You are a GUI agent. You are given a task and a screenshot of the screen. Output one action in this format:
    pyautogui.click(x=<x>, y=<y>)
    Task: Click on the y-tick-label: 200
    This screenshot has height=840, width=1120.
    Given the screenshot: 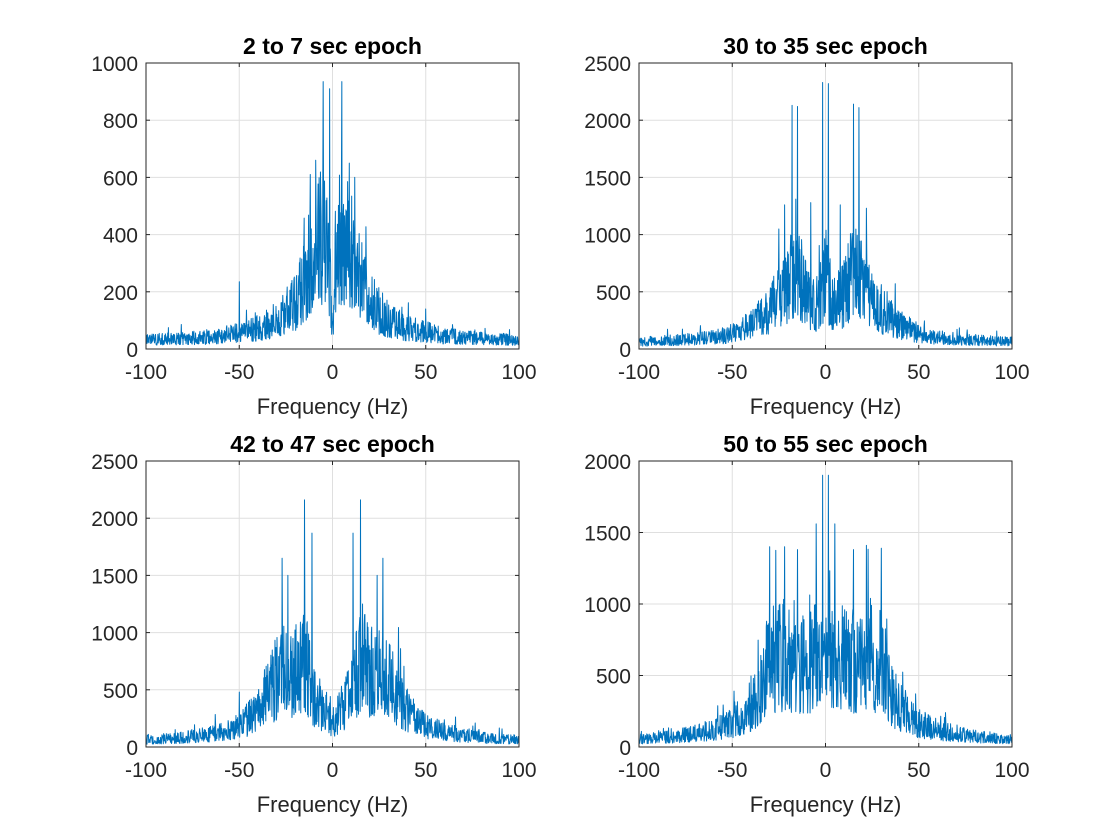 What is the action you would take?
    pyautogui.click(x=120, y=293)
    